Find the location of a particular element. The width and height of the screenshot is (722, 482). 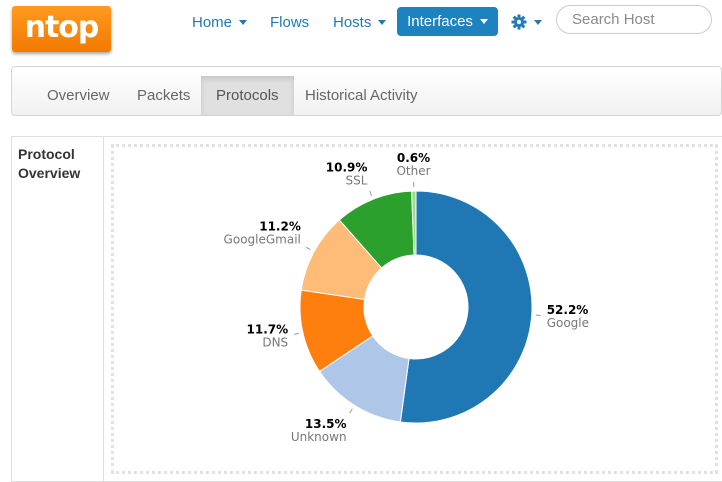

nav-flows-link: Flows is located at coordinates (289, 22).